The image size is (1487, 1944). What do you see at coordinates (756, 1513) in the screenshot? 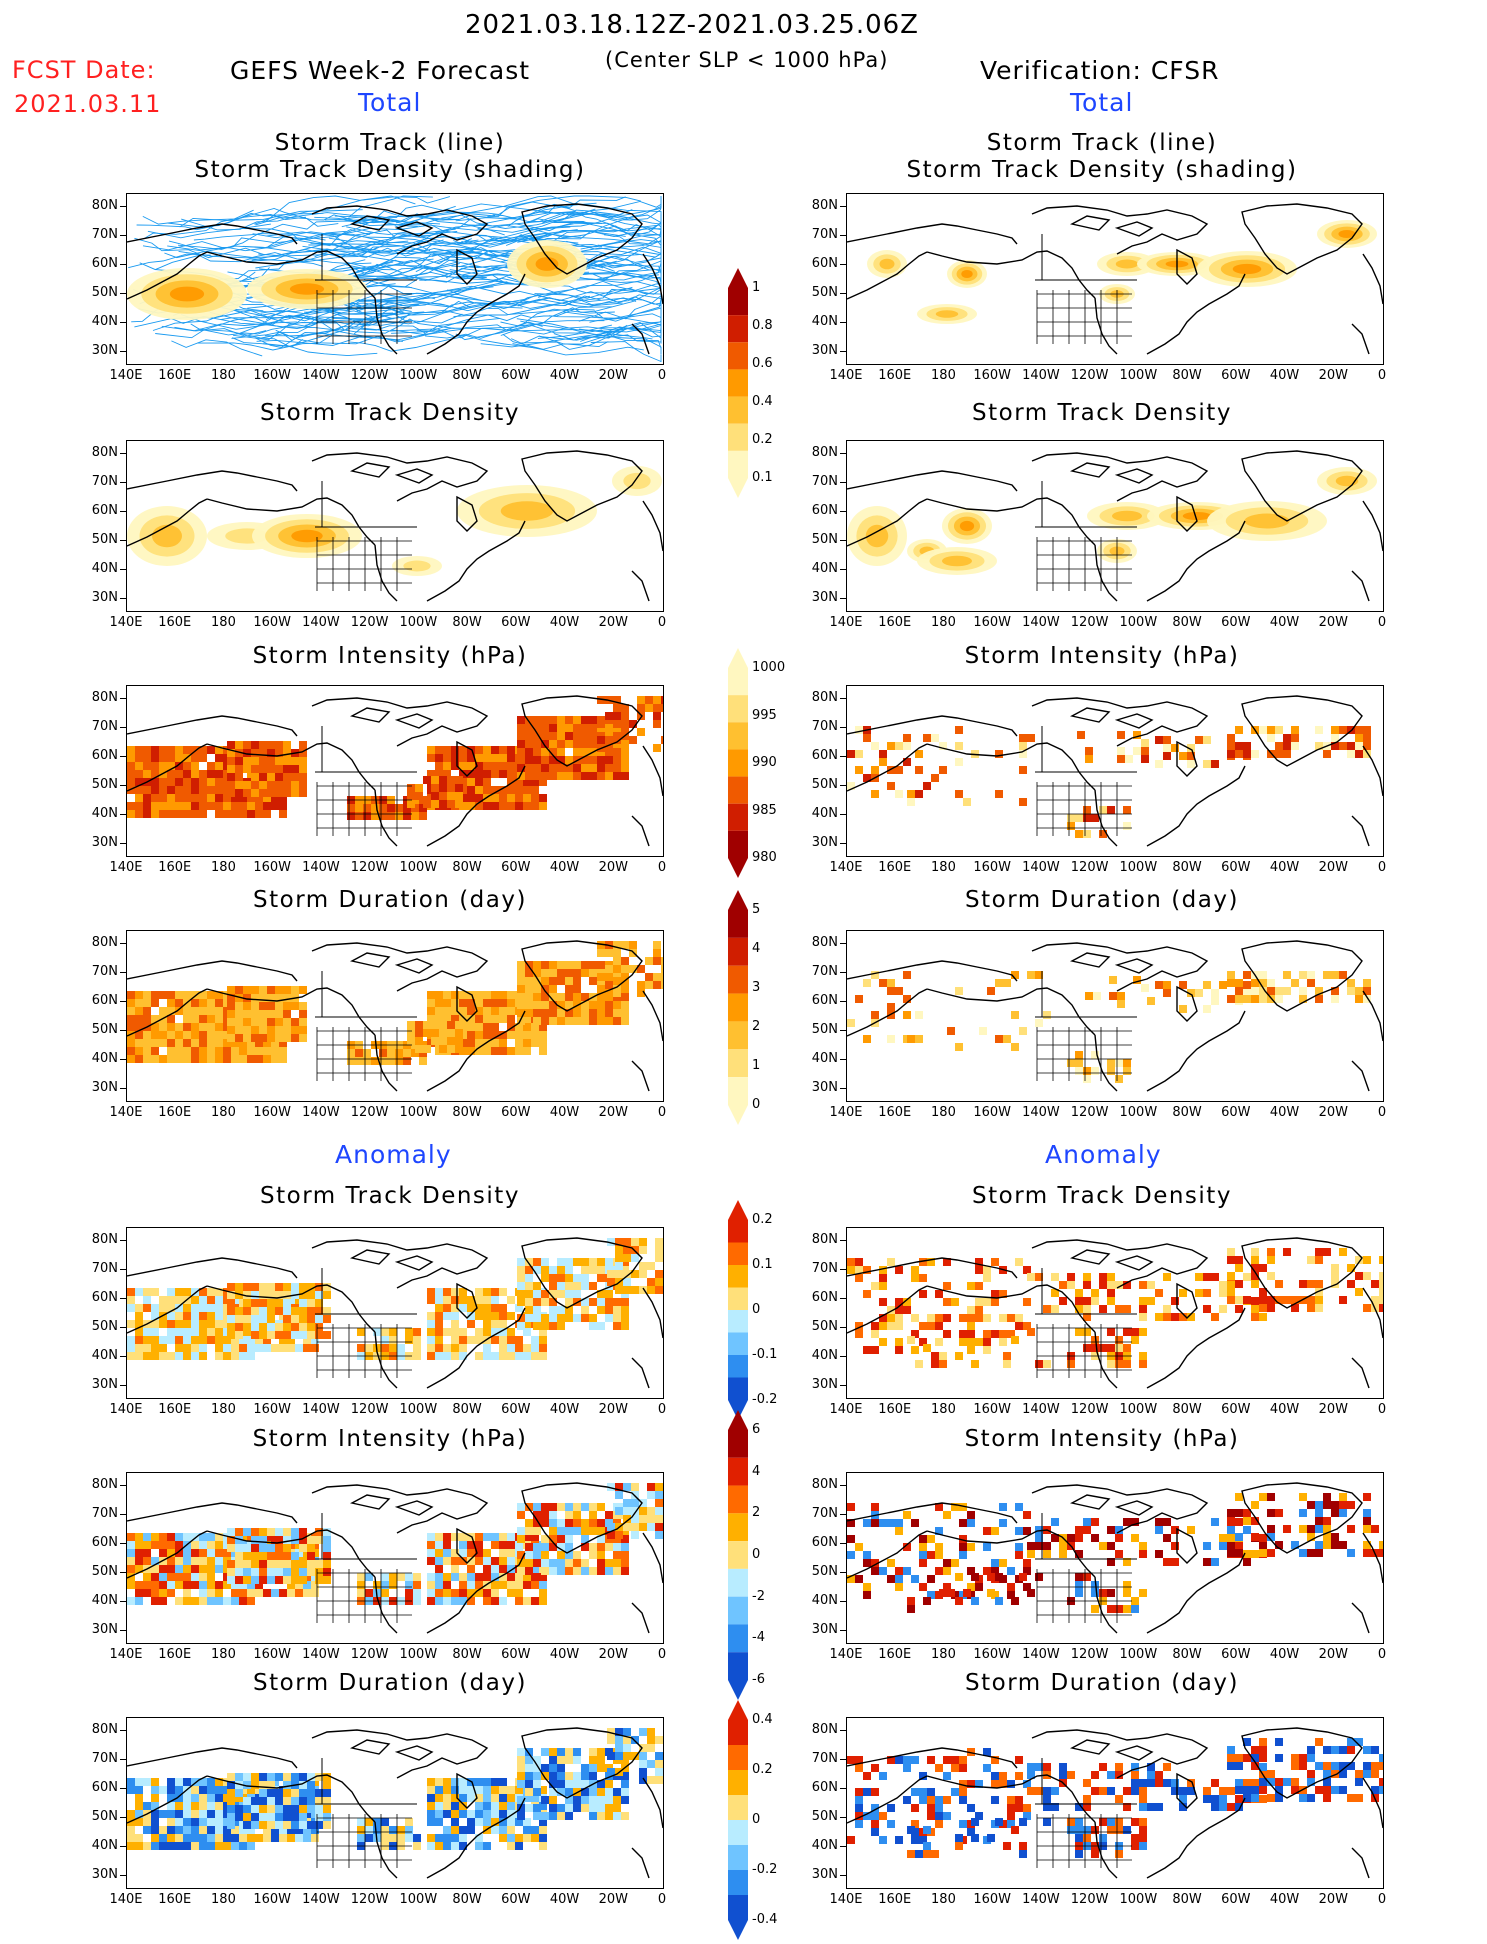
I see `colorbar-label: 2` at bounding box center [756, 1513].